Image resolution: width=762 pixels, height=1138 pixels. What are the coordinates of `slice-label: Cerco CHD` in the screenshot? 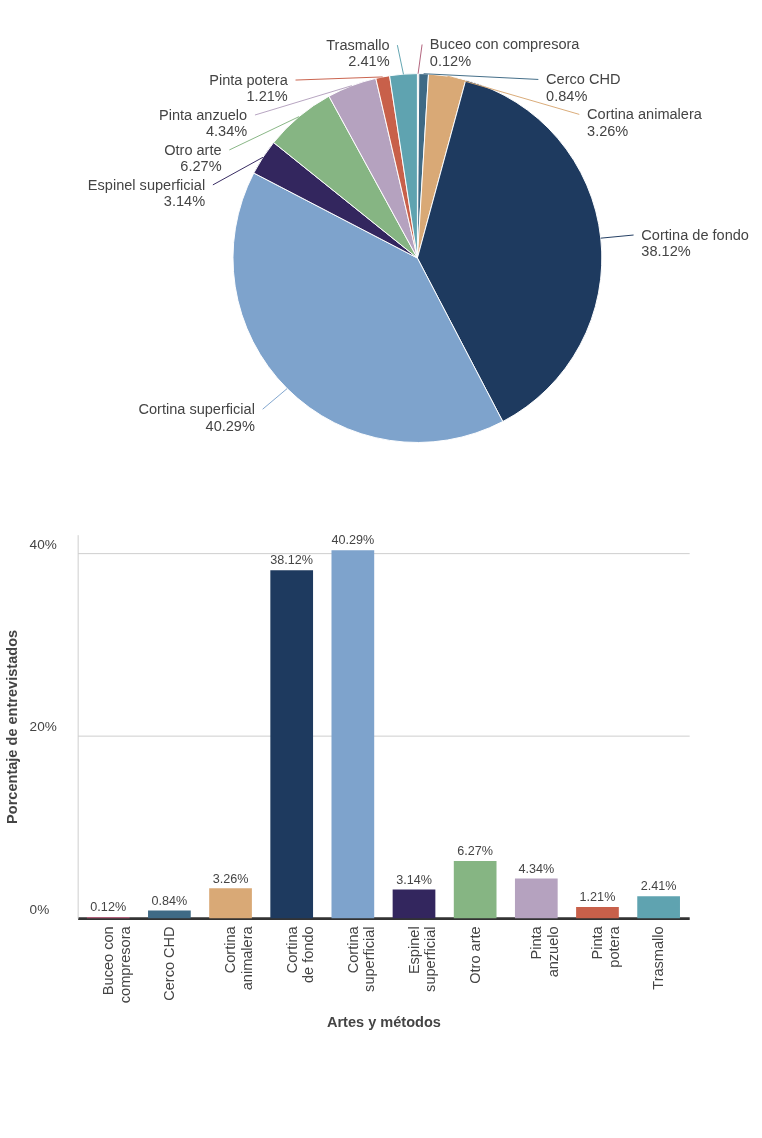 It's located at (583, 79).